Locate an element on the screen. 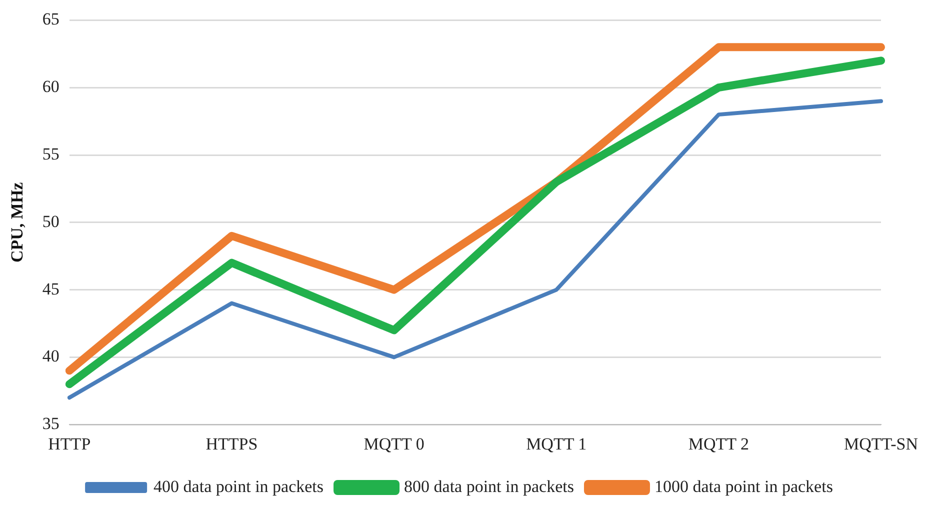  x-tick-label: MQTT-SN is located at coordinates (881, 444).